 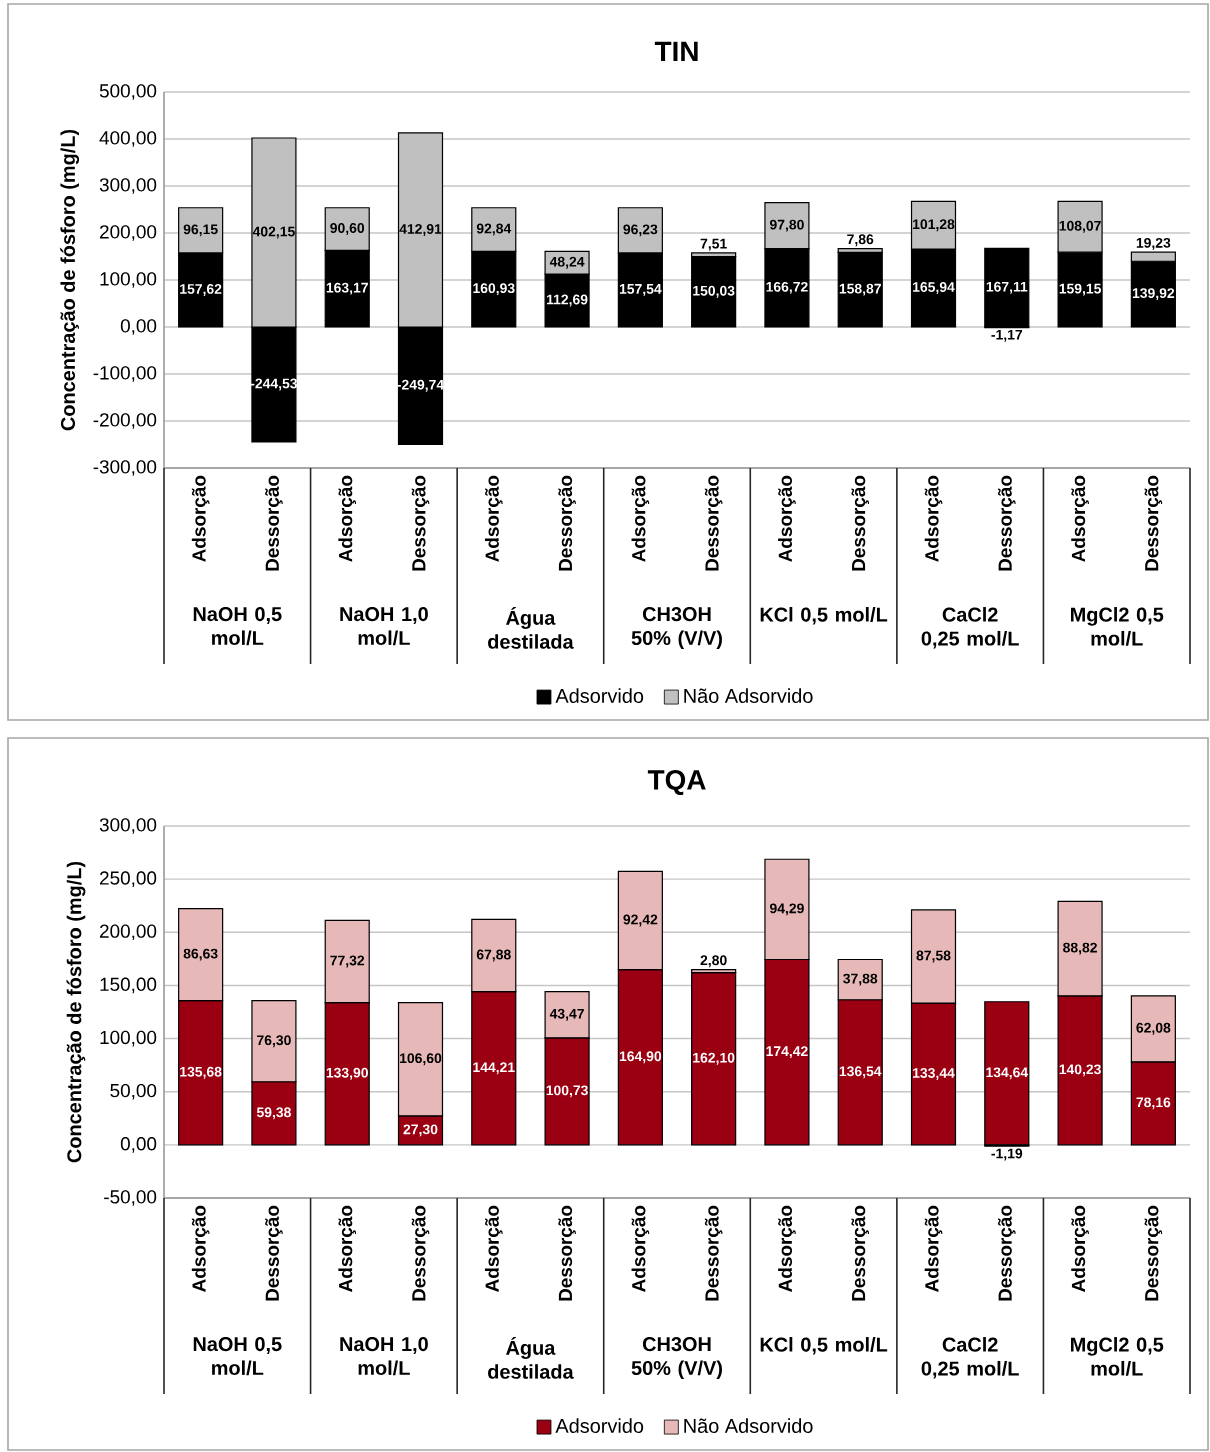 I want to click on y-tick-label: 500,00, so click(x=128, y=92).